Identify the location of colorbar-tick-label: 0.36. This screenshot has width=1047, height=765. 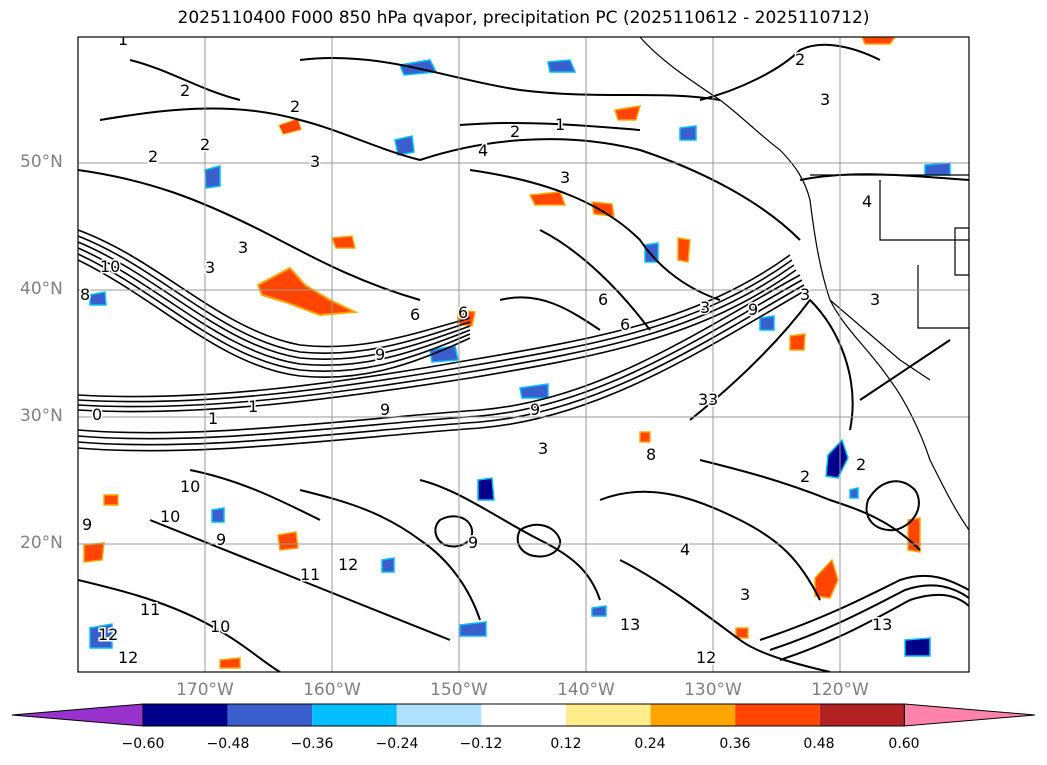
(735, 744).